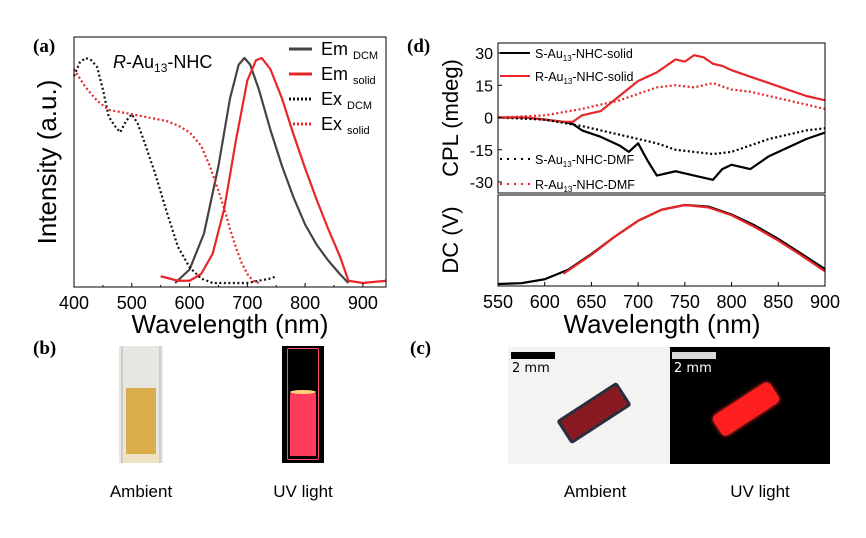 The image size is (866, 538). I want to click on legend-a-label-0: Em DCM, so click(349, 50).